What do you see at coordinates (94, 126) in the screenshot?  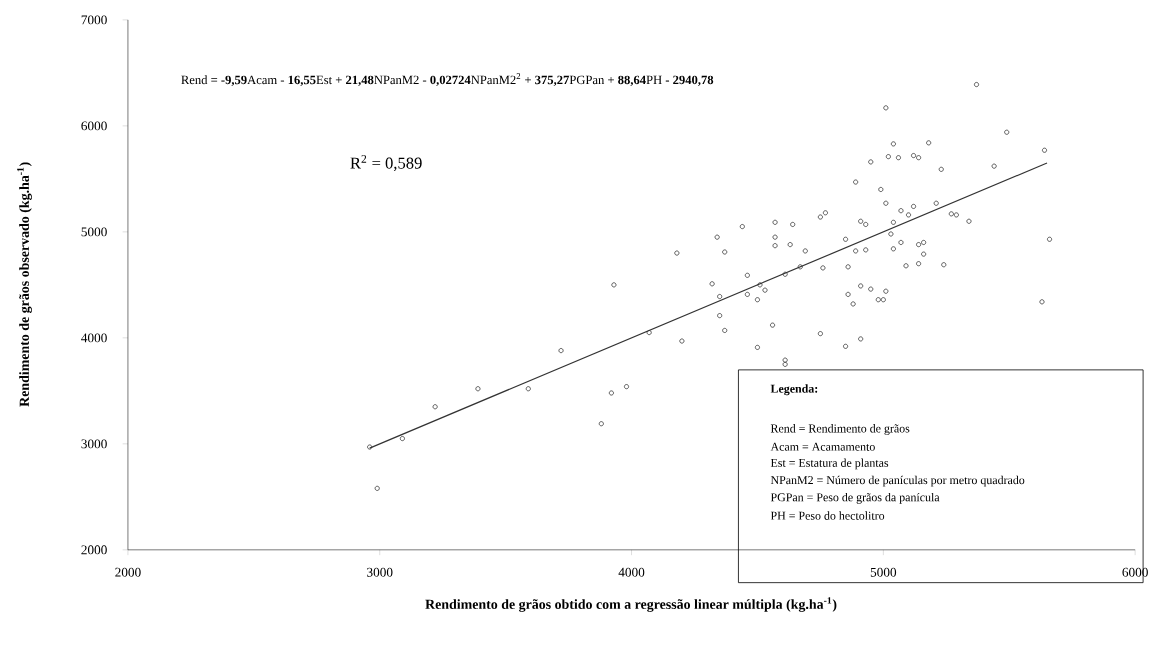 I see `y-tick-label: 6000` at bounding box center [94, 126].